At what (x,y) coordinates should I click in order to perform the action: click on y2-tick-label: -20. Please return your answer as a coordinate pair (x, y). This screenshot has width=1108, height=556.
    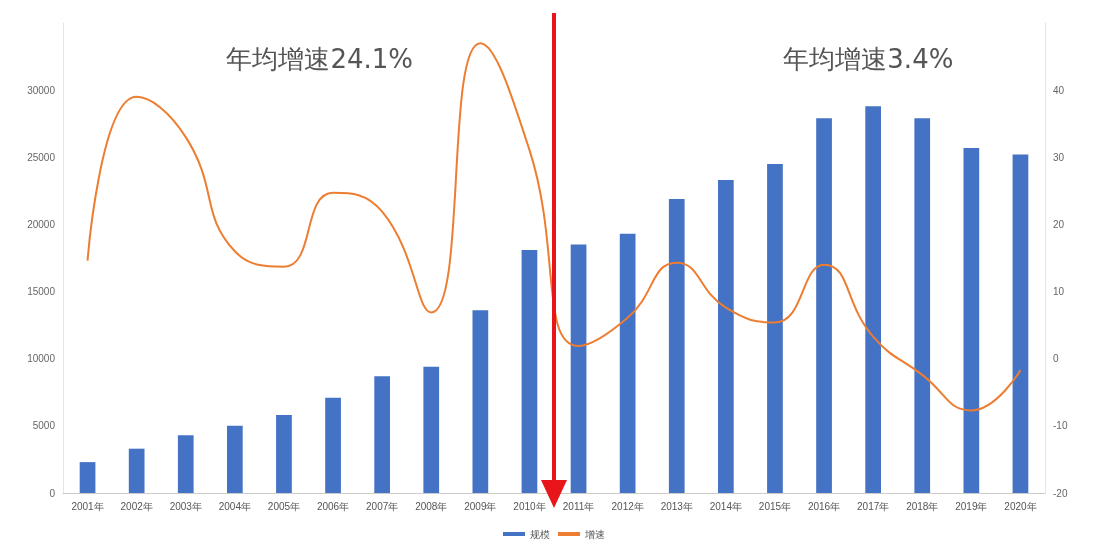
    Looking at the image, I should click on (1060, 493).